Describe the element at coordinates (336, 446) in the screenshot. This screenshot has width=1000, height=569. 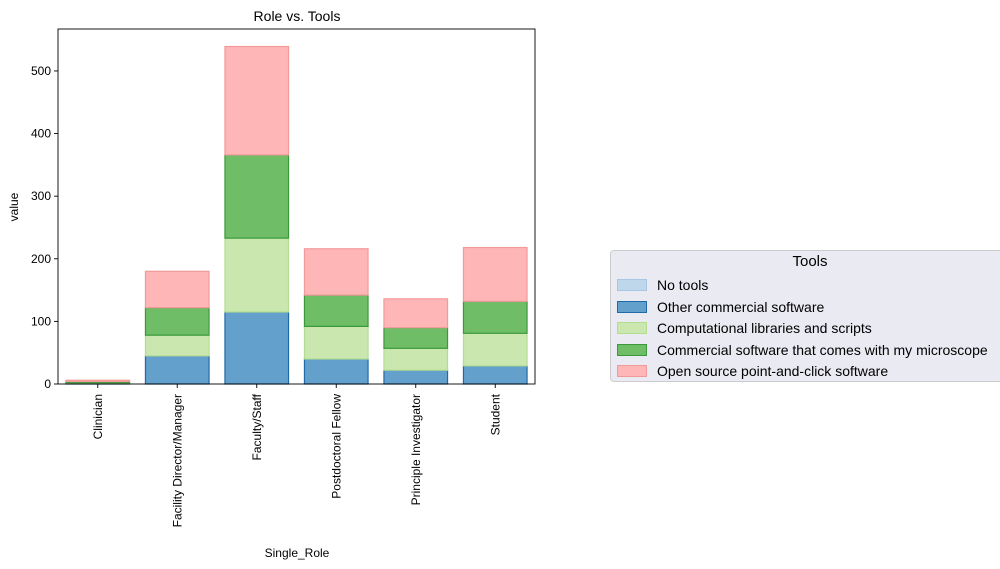
I see `x-tick-label: Postdoctoral Fellow` at that location.